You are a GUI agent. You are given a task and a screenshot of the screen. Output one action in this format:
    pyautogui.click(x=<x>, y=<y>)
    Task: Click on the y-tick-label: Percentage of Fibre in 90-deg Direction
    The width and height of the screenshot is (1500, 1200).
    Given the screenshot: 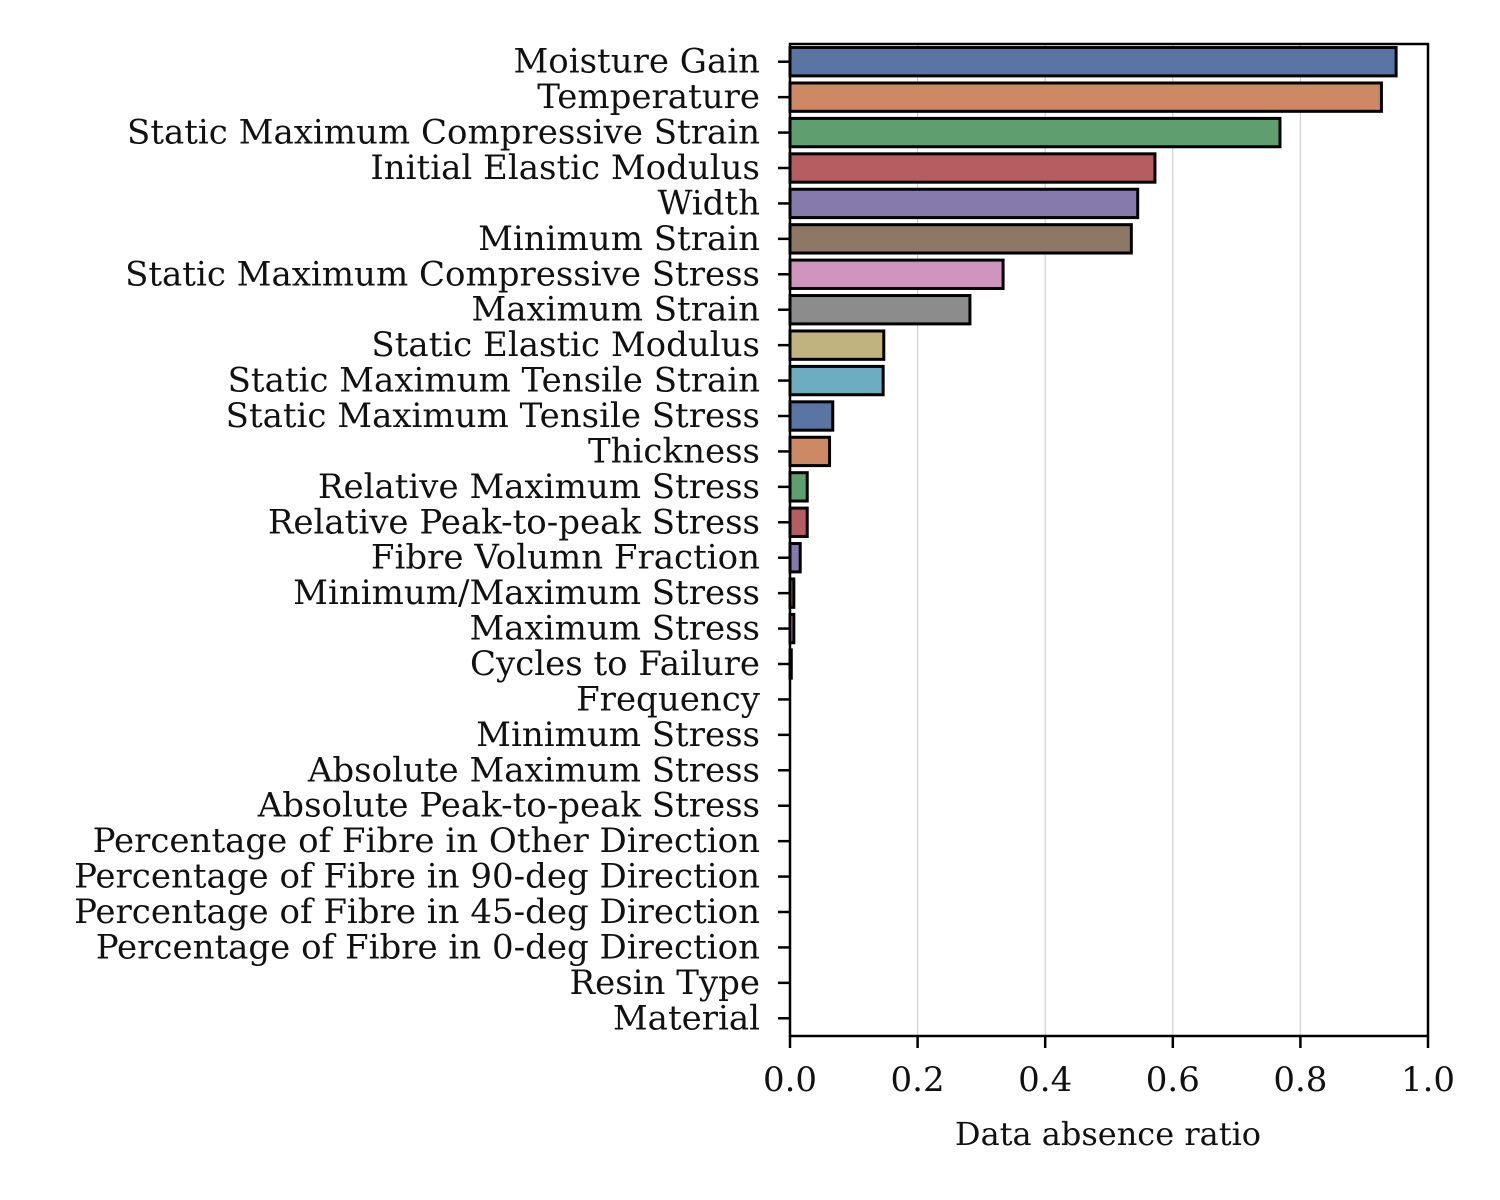 What is the action you would take?
    pyautogui.click(x=417, y=877)
    